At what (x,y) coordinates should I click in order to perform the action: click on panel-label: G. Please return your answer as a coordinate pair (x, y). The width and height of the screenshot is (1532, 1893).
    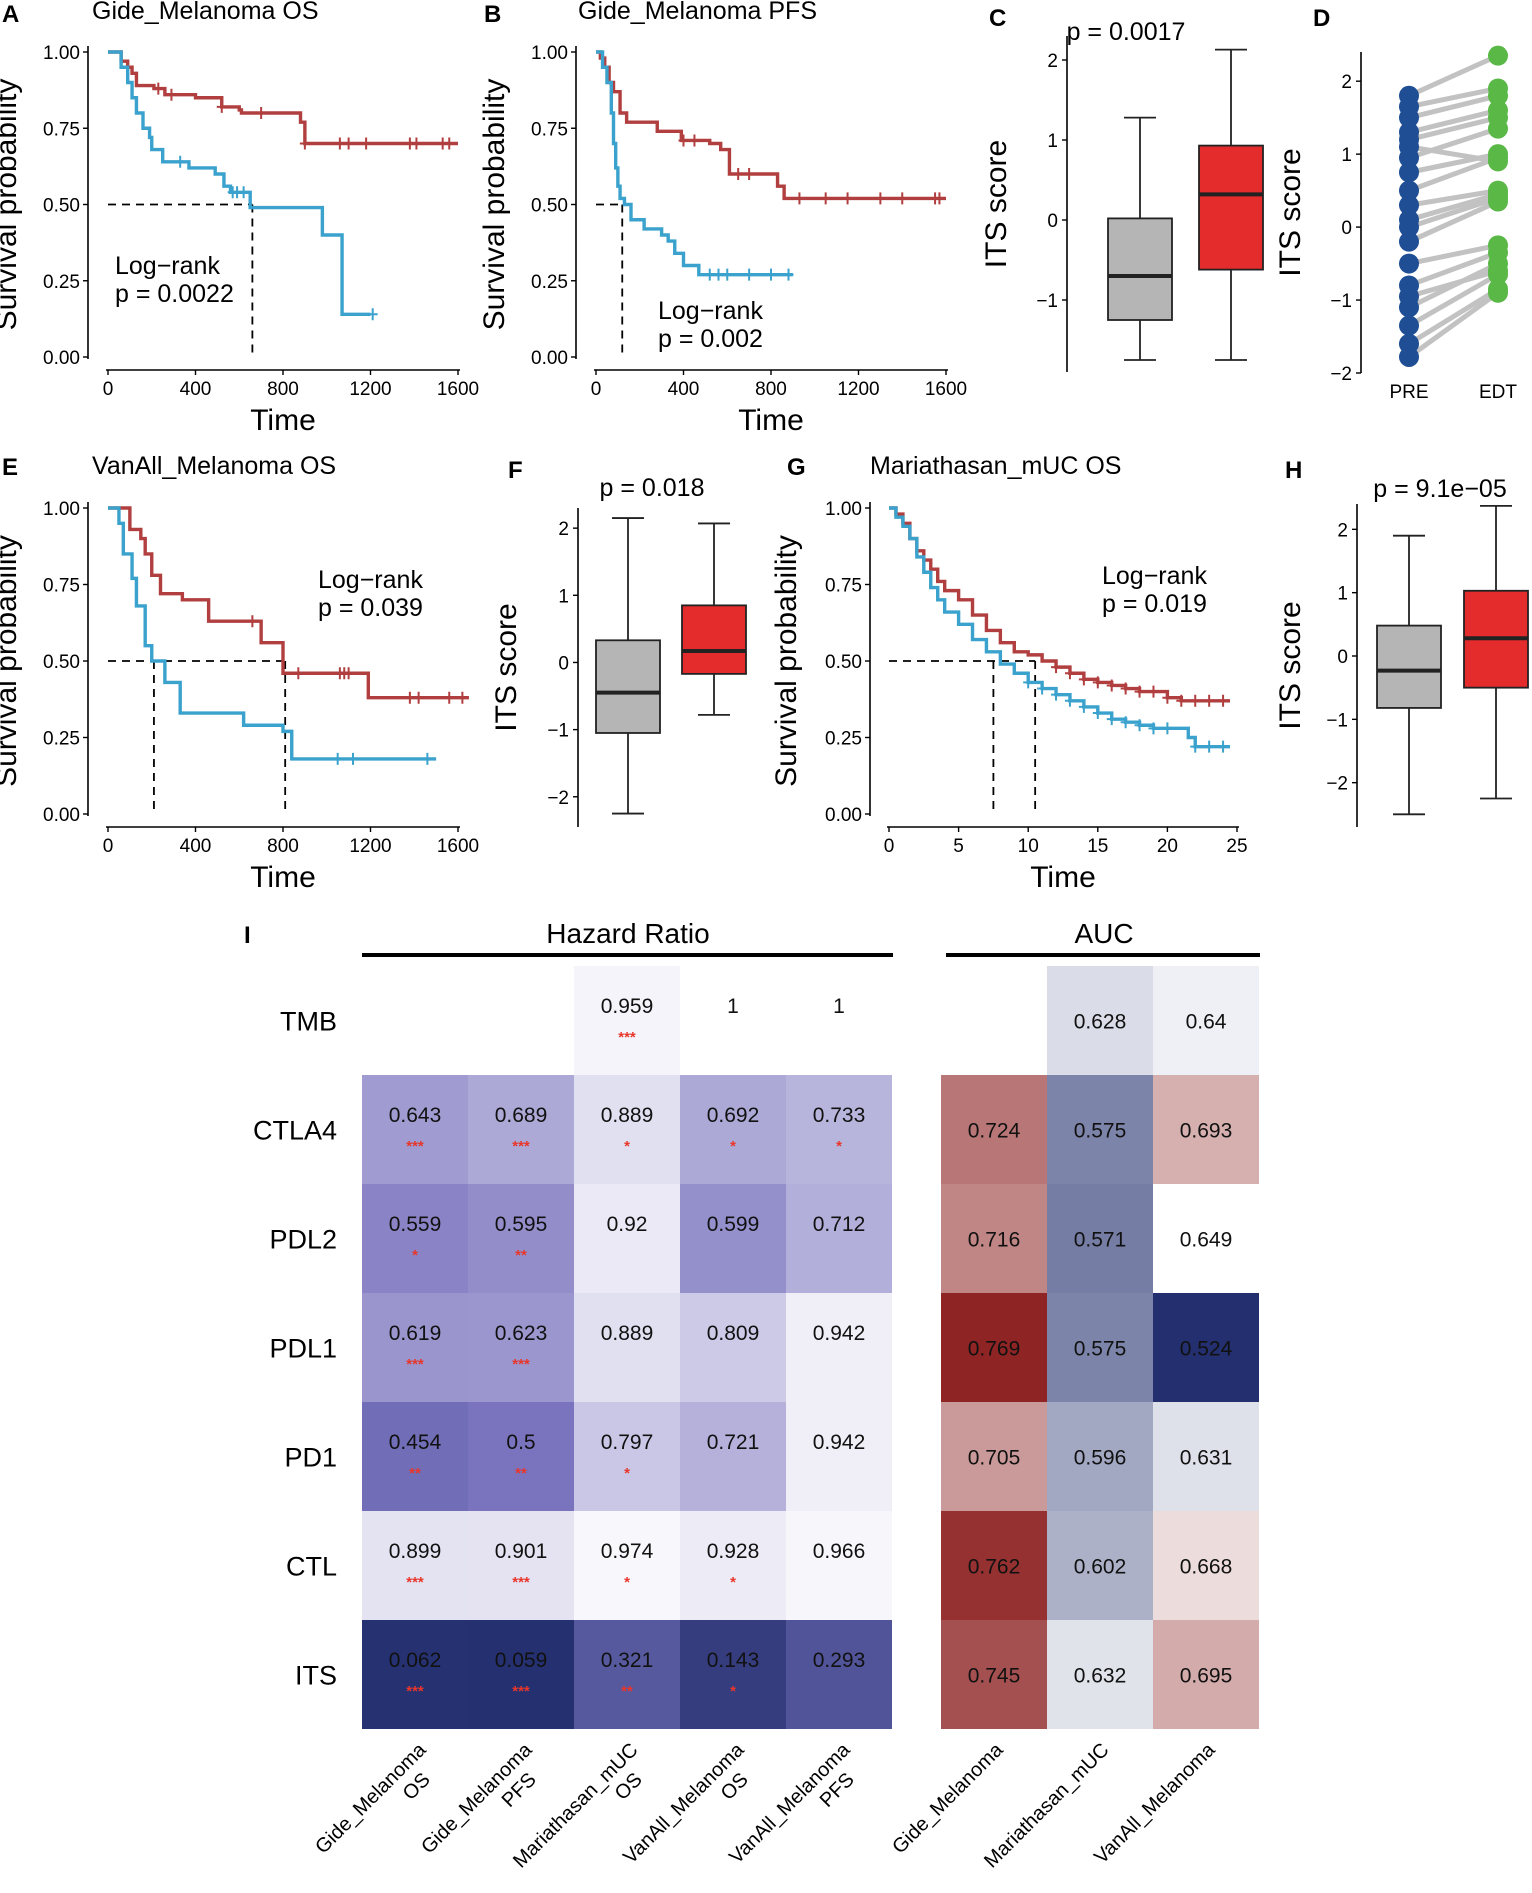
    Looking at the image, I should click on (796, 467).